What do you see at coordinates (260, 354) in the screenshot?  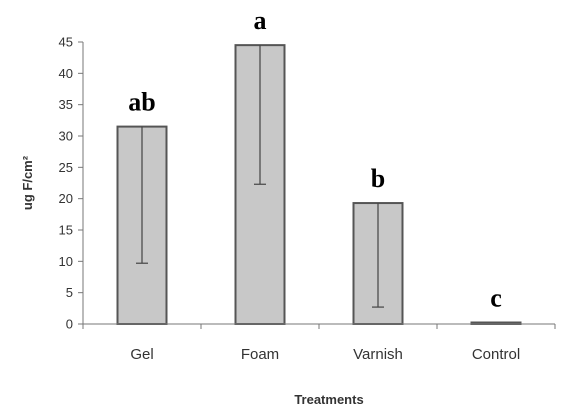 I see `category-label: Foam` at bounding box center [260, 354].